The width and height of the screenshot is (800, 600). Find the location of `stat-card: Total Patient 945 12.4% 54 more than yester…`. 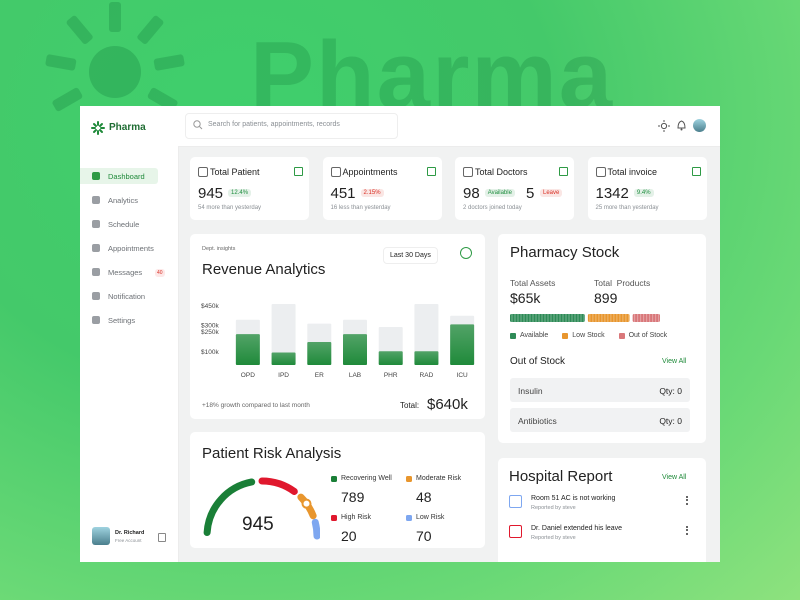

stat-card: Total Patient 945 12.4% 54 more than yester… is located at coordinates (249, 188).